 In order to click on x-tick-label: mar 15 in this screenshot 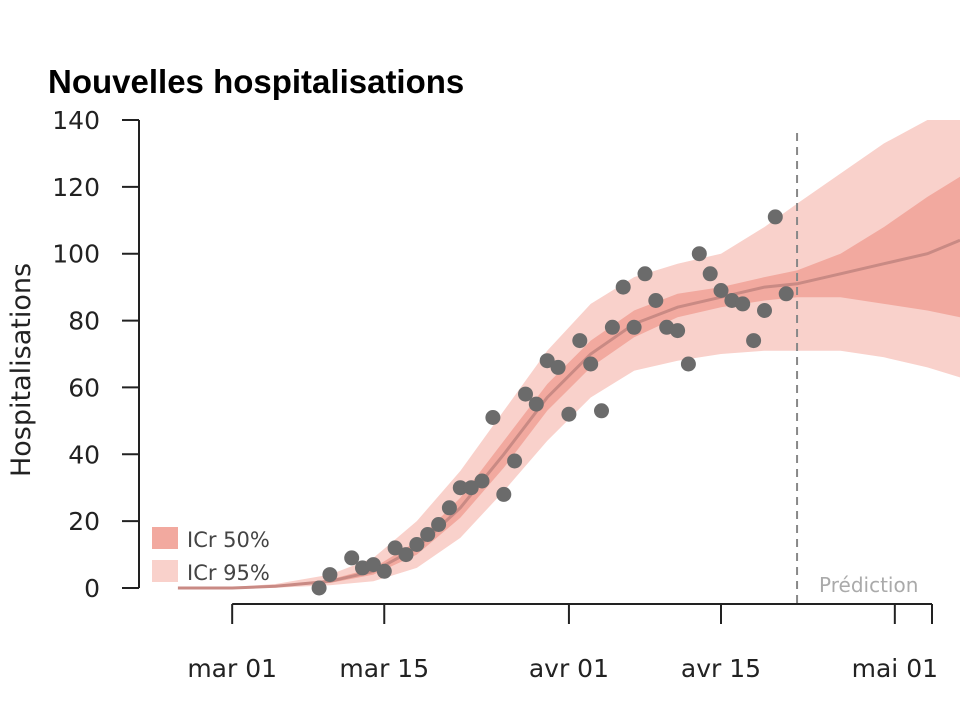, I will do `click(384, 668)`.